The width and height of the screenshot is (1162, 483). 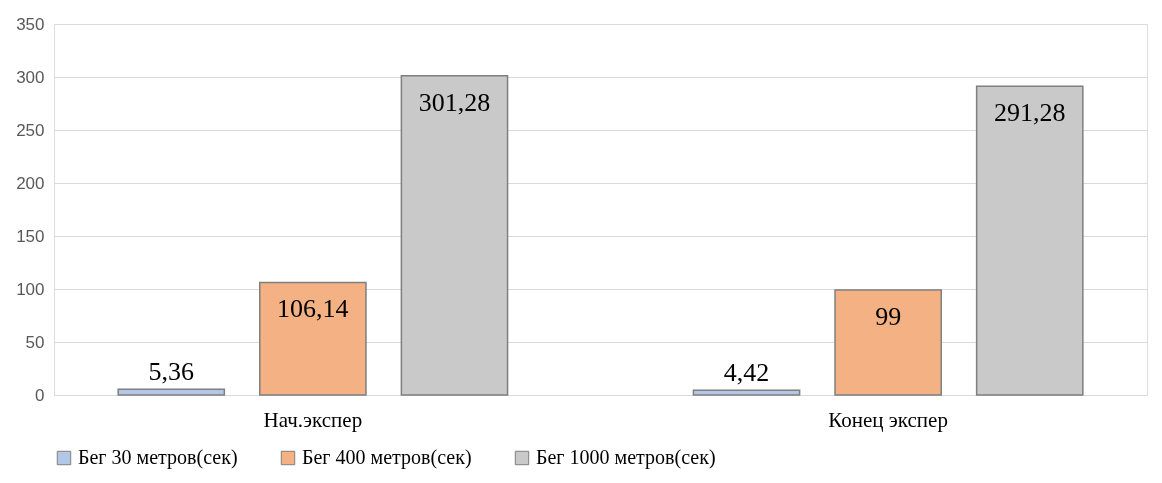 I want to click on data-label: 99, so click(x=888, y=317).